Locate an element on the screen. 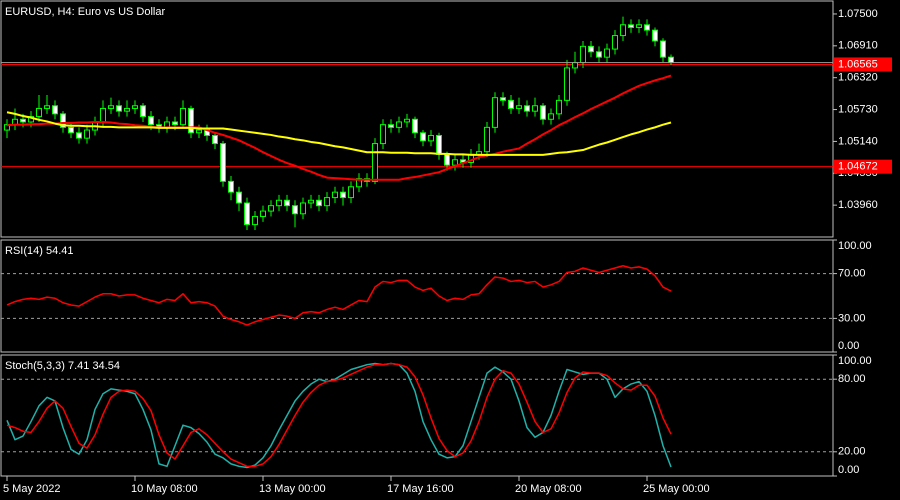  x-tick-label: 20 May 08:00 is located at coordinates (548, 489).